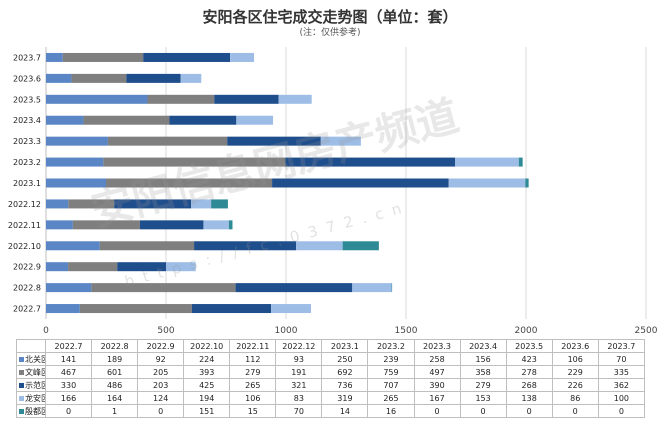 Image resolution: width=660 pixels, height=421 pixels. Describe the element at coordinates (575, 398) in the screenshot. I see `table-cell: 86` at that location.